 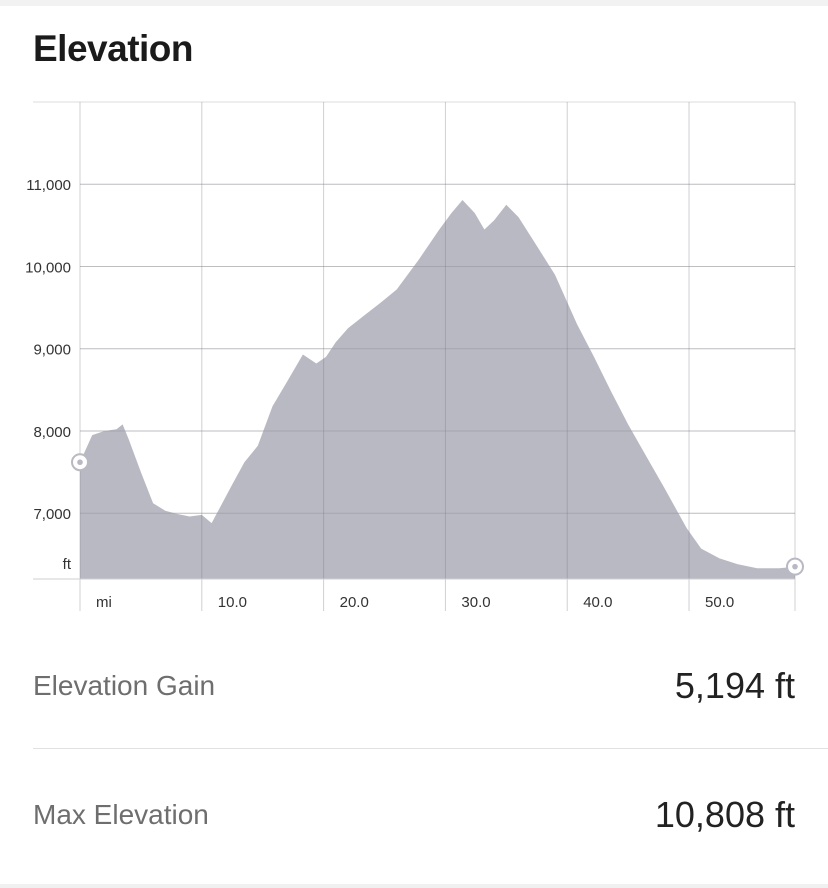 I want to click on y-tick-label: 9,000, so click(x=52, y=350).